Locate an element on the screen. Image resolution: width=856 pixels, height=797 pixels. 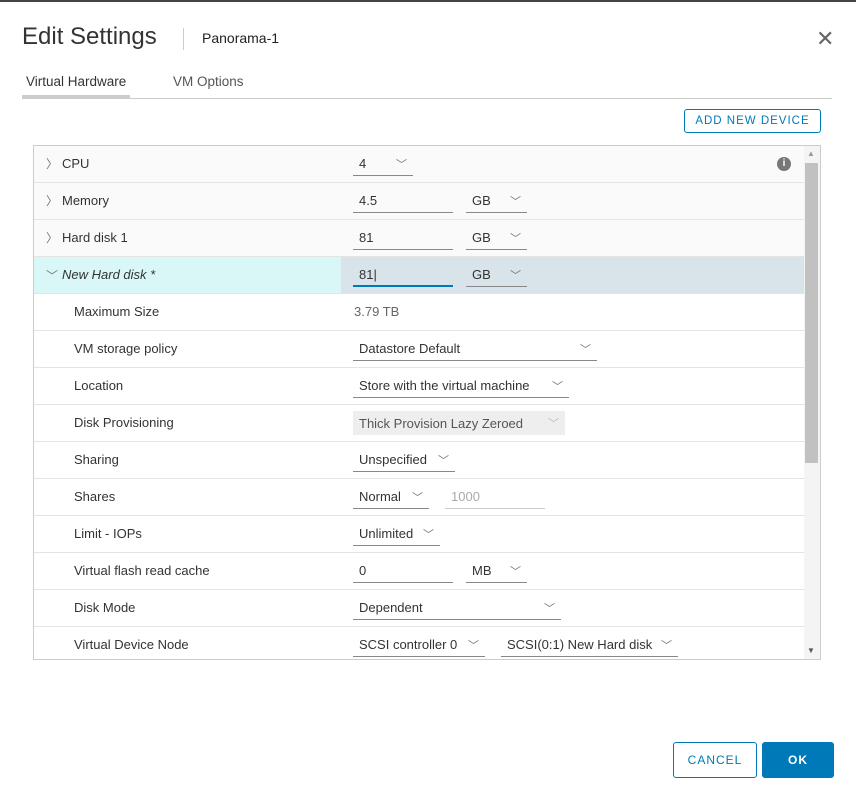
maximum-size-value: 3.79 TB is located at coordinates (377, 311).